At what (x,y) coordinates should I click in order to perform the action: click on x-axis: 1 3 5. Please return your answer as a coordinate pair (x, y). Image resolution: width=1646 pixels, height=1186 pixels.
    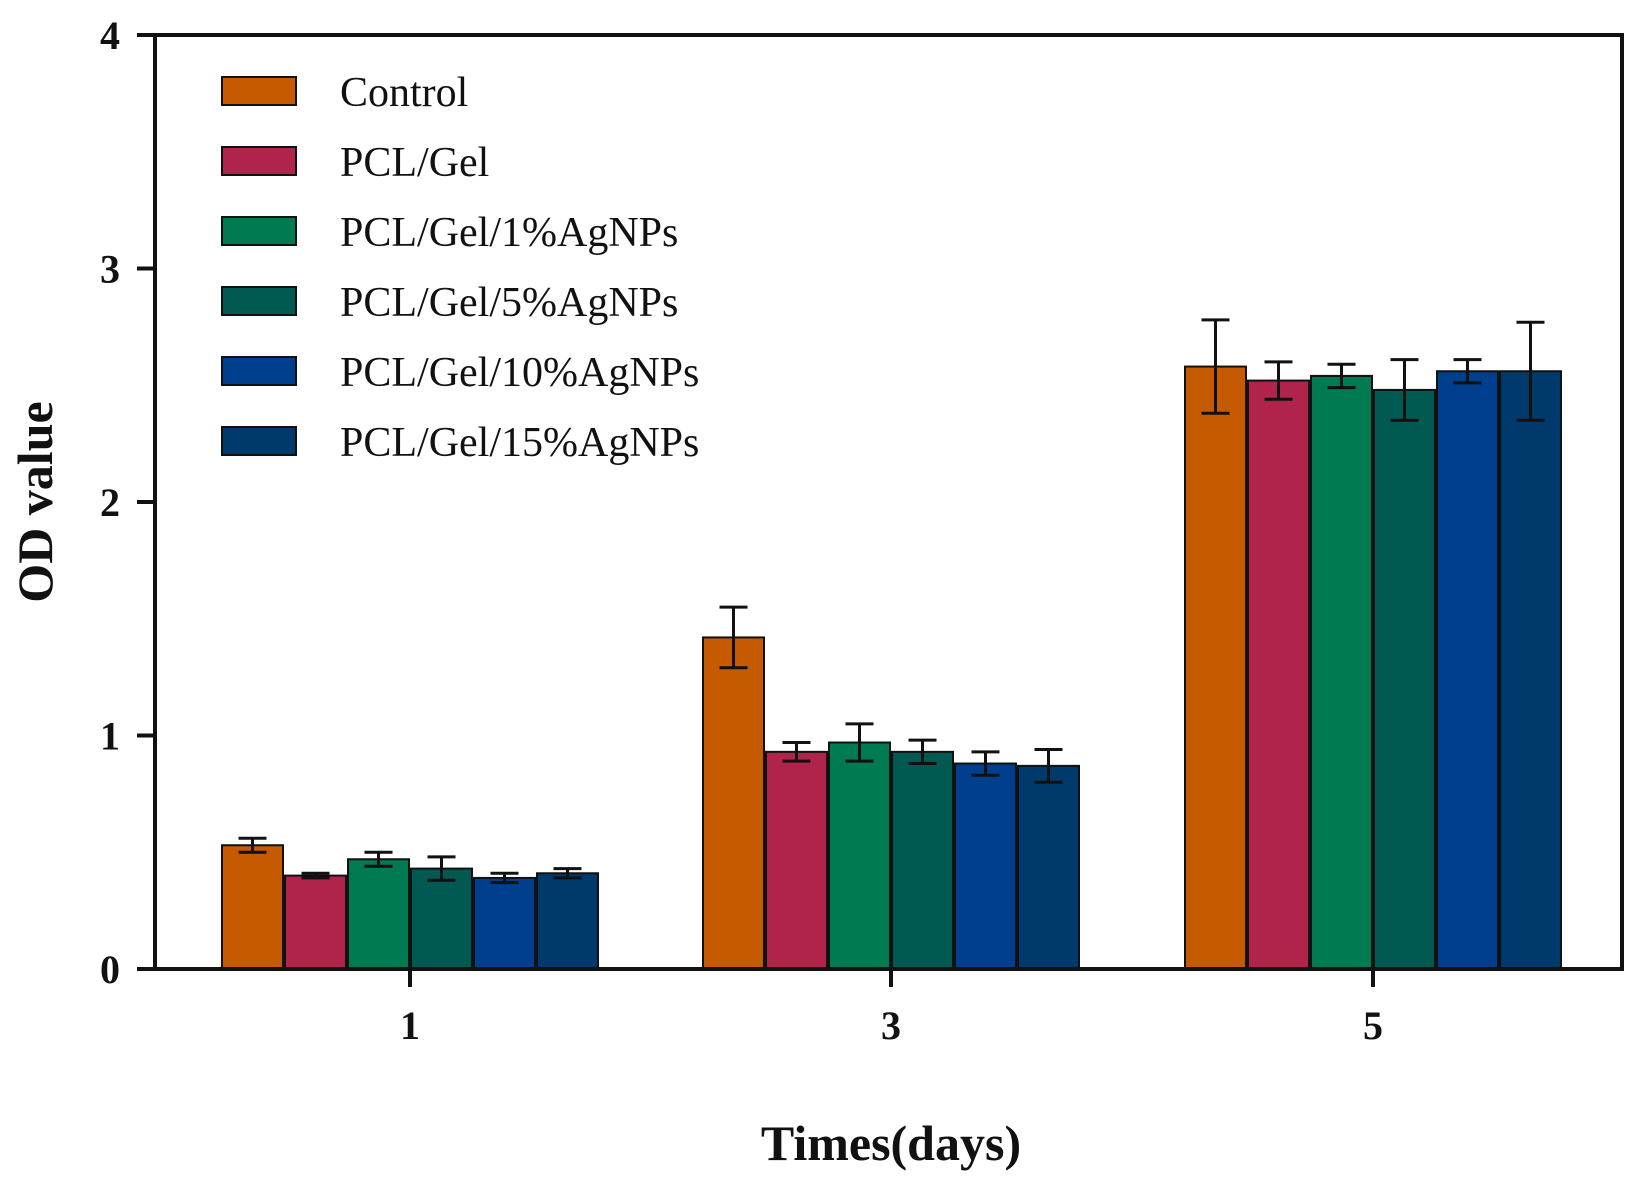
    Looking at the image, I should click on (891, 1008).